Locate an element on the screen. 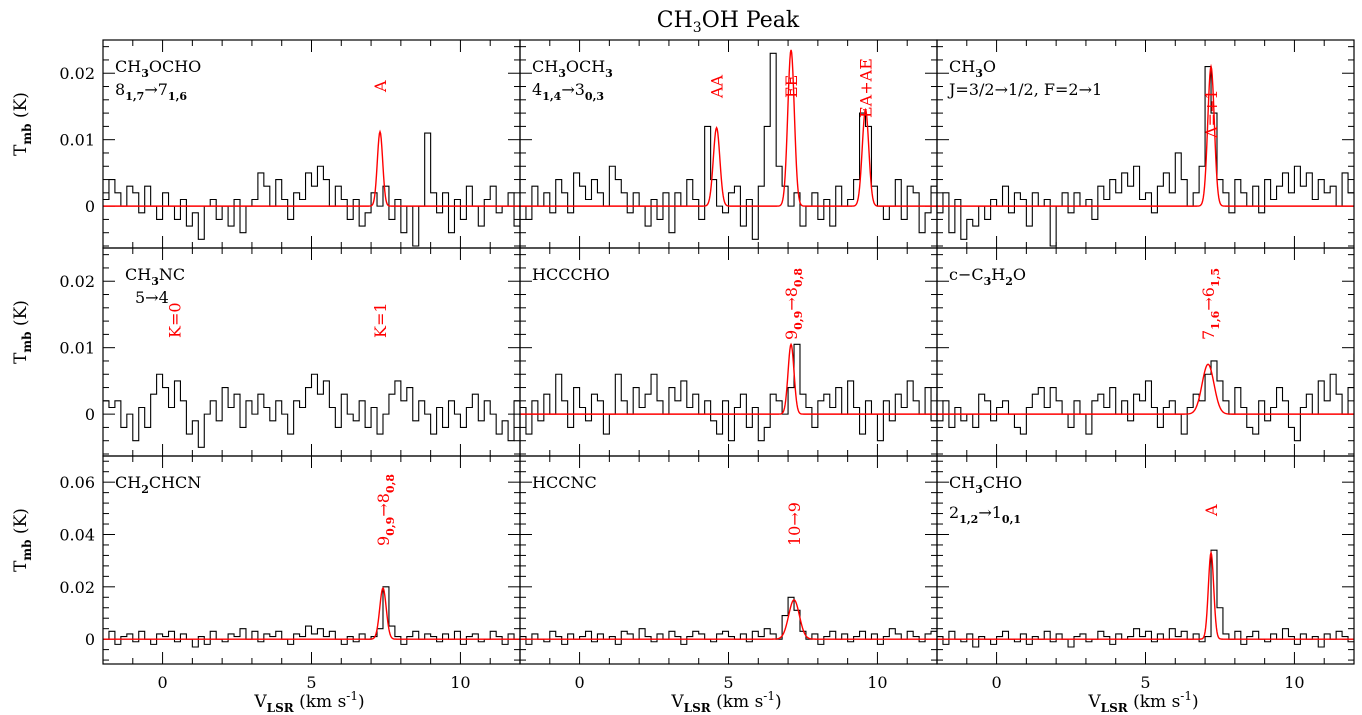 The width and height of the screenshot is (1362, 715). species-label: HCCNC is located at coordinates (564, 482).